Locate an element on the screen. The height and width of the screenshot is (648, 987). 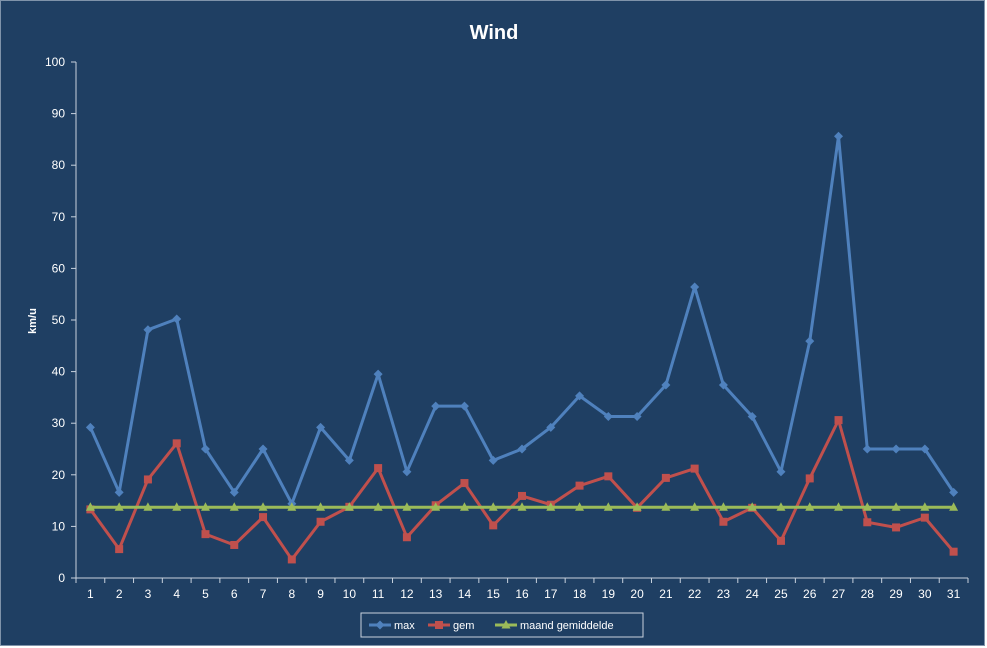
legend: max gem maand gemiddelde is located at coordinates (502, 625).